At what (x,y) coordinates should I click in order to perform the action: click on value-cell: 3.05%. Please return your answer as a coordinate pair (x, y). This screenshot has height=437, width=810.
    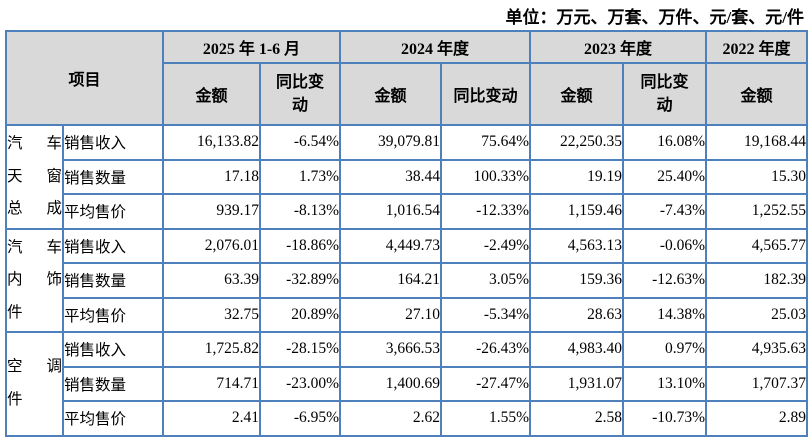
    Looking at the image, I should click on (486, 280).